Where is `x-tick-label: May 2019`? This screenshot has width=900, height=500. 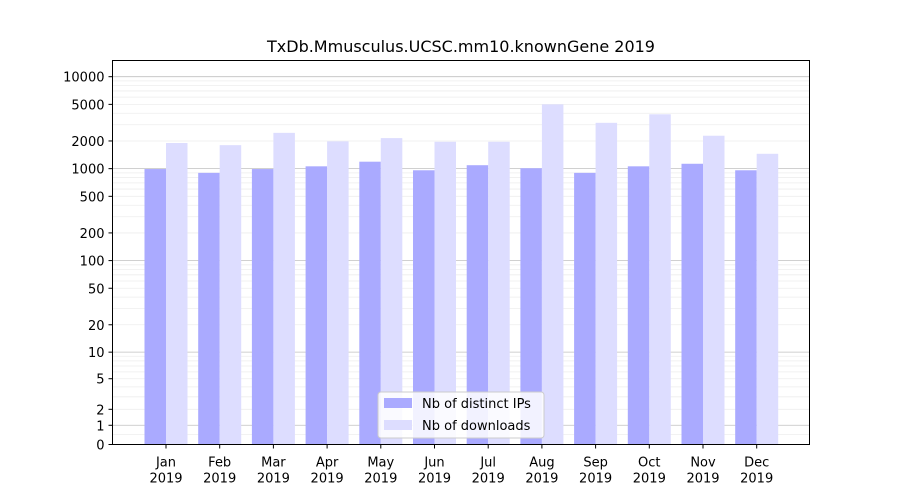
x-tick-label: May 2019 is located at coordinates (380, 471).